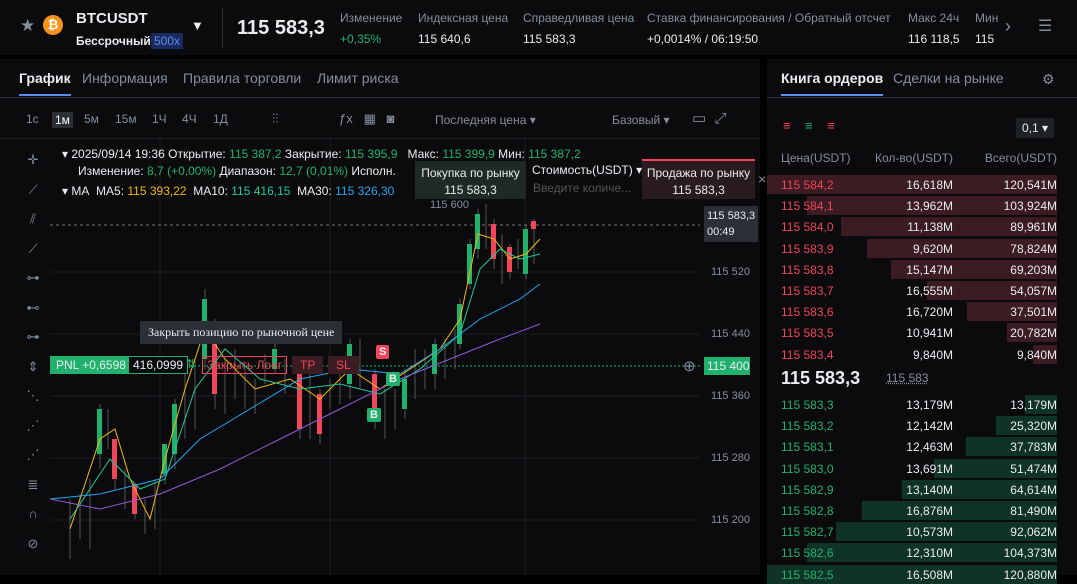  I want to click on axis-label: 115 520, so click(730, 272).